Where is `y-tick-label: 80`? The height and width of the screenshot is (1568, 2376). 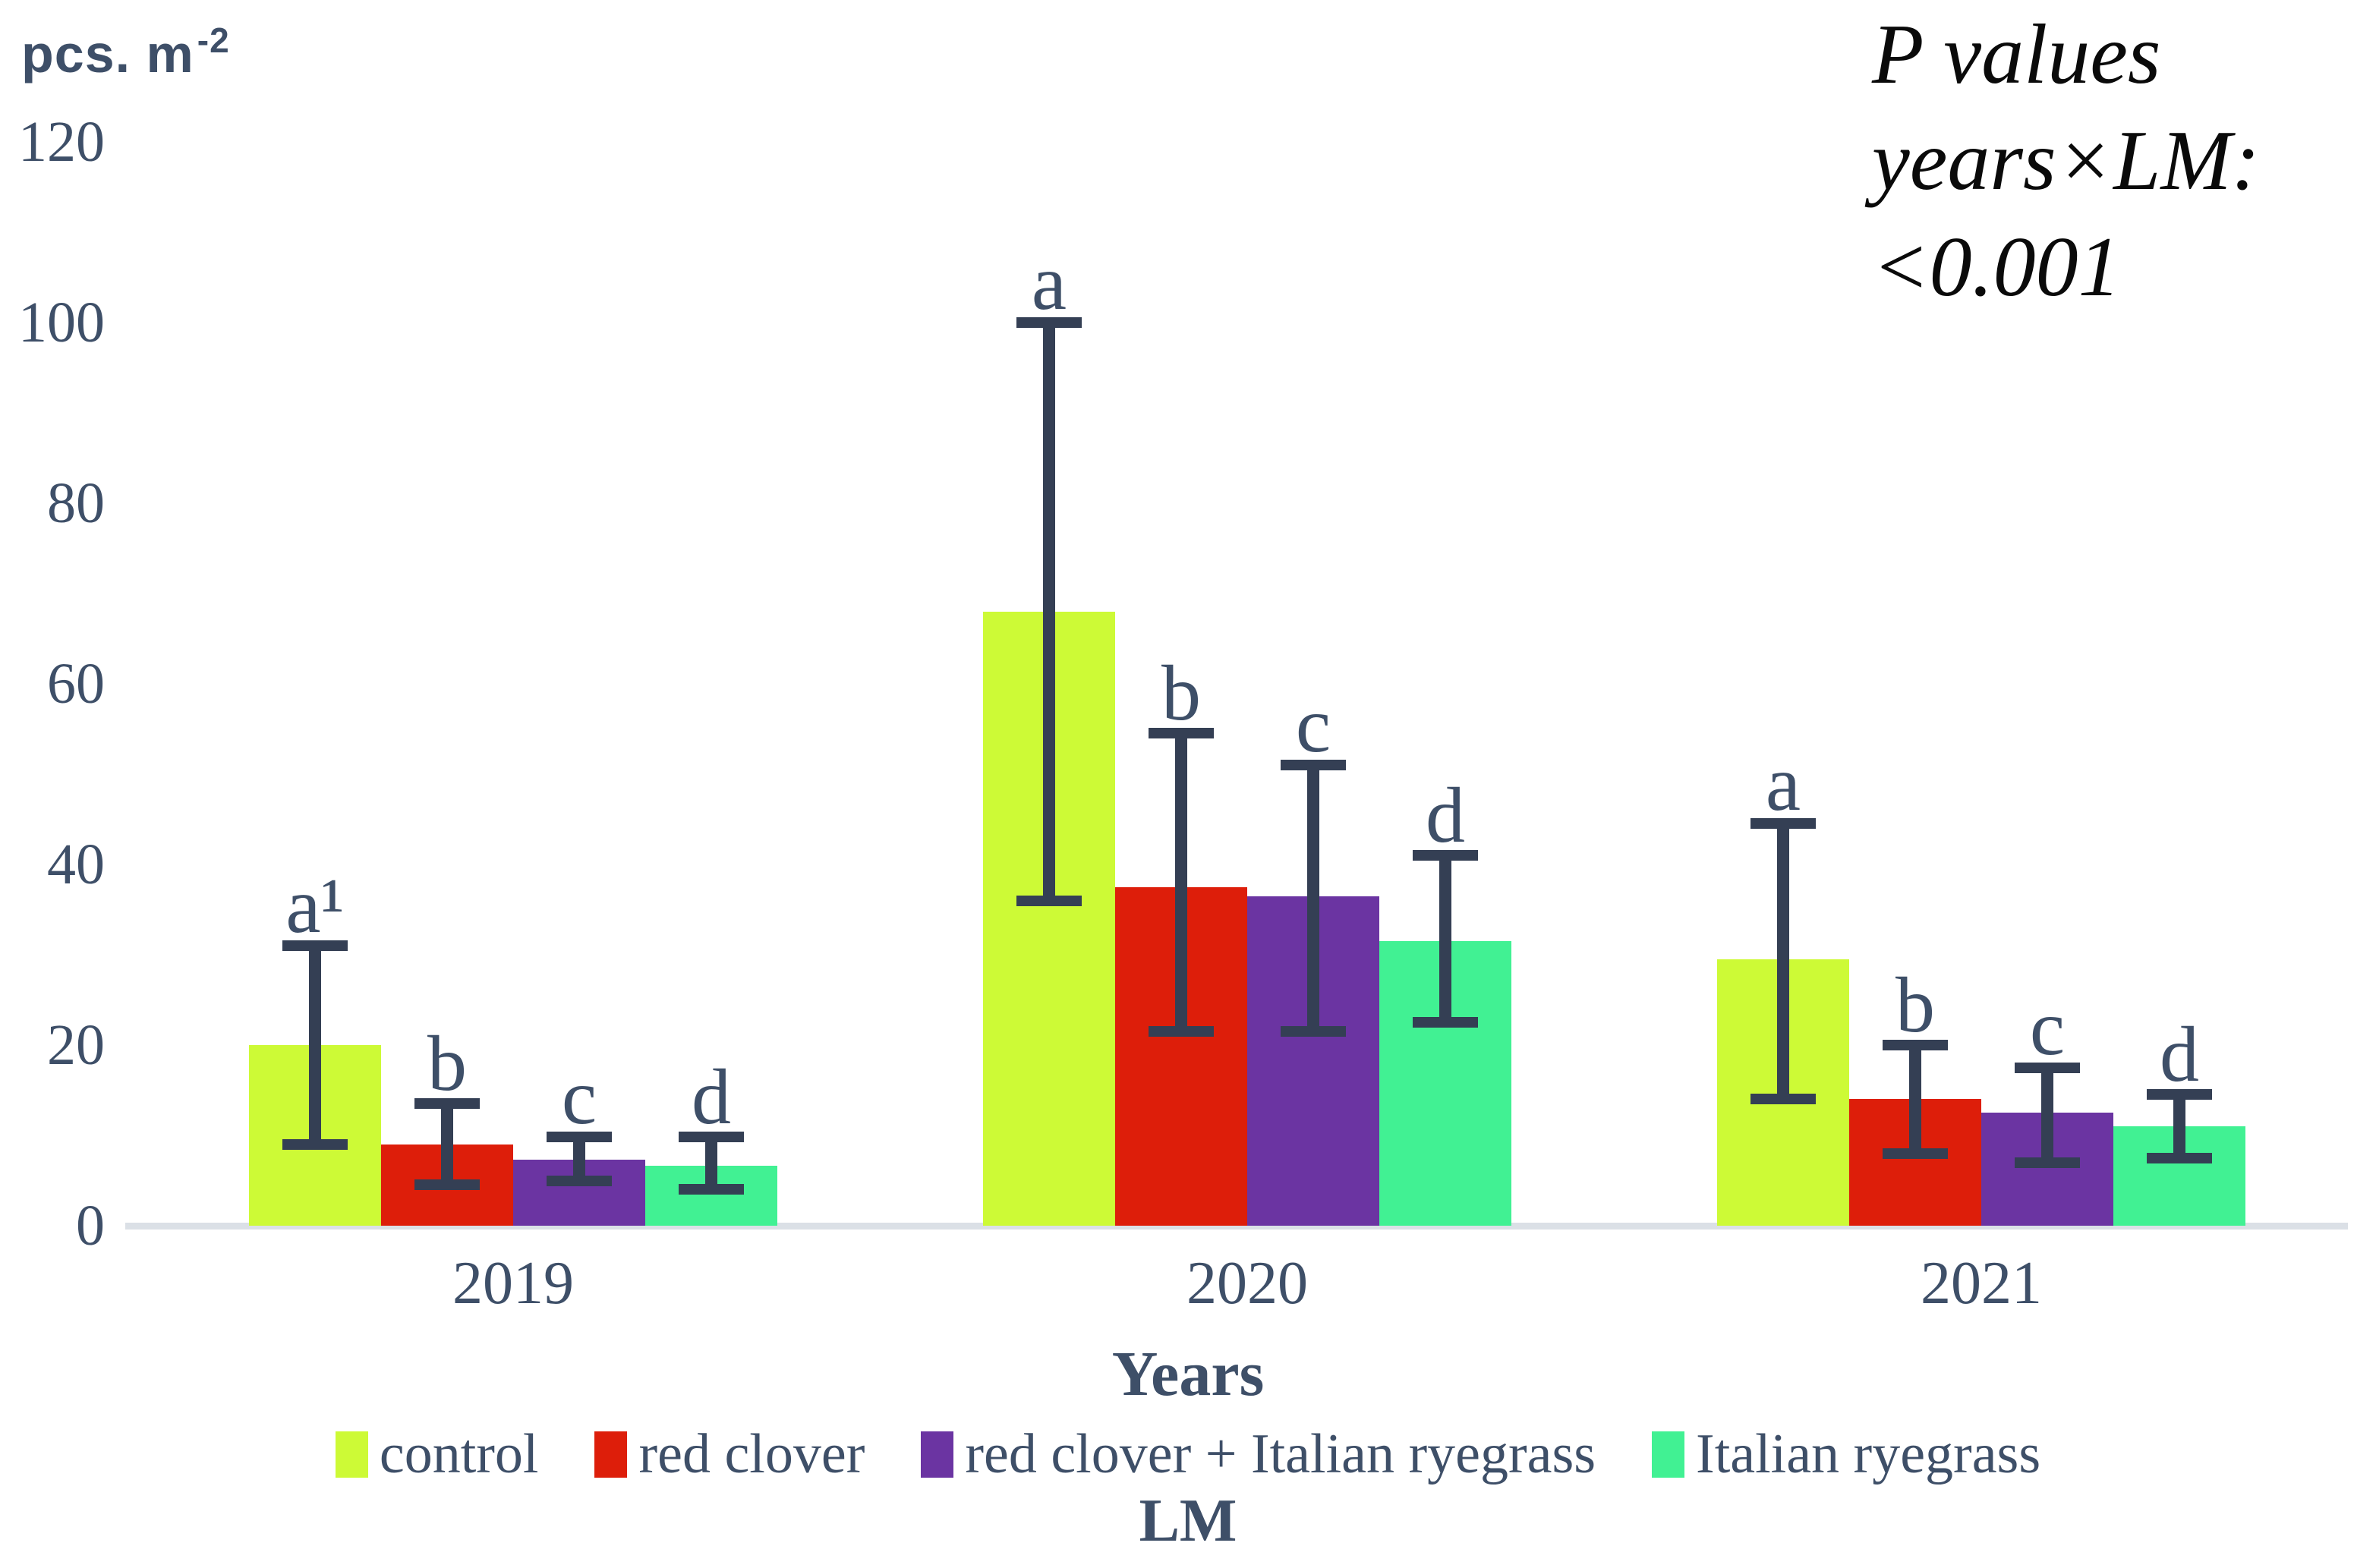
y-tick-label: 80 is located at coordinates (76, 503).